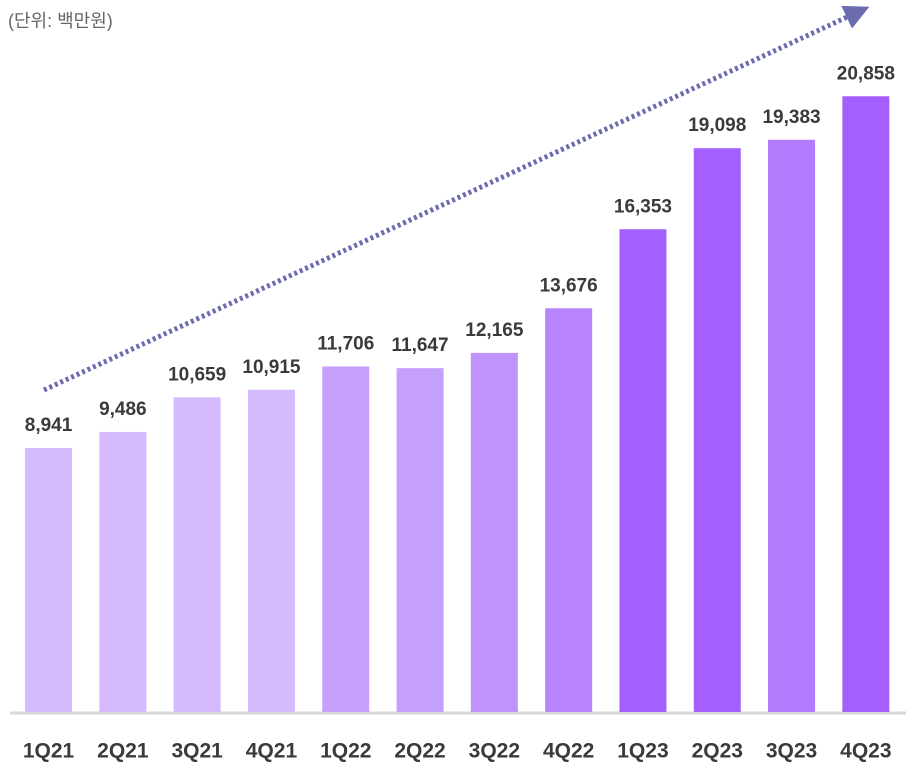 The image size is (921, 773). I want to click on x-tick-label: 3Q22, so click(494, 751).